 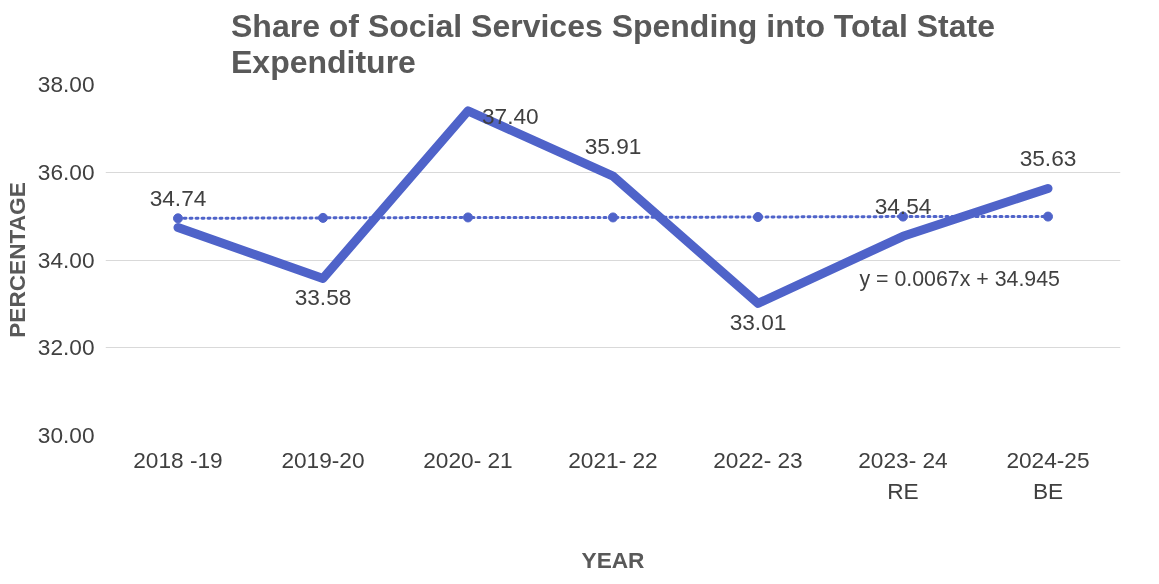 I want to click on x-tick-label: 2021- 22, so click(x=613, y=459).